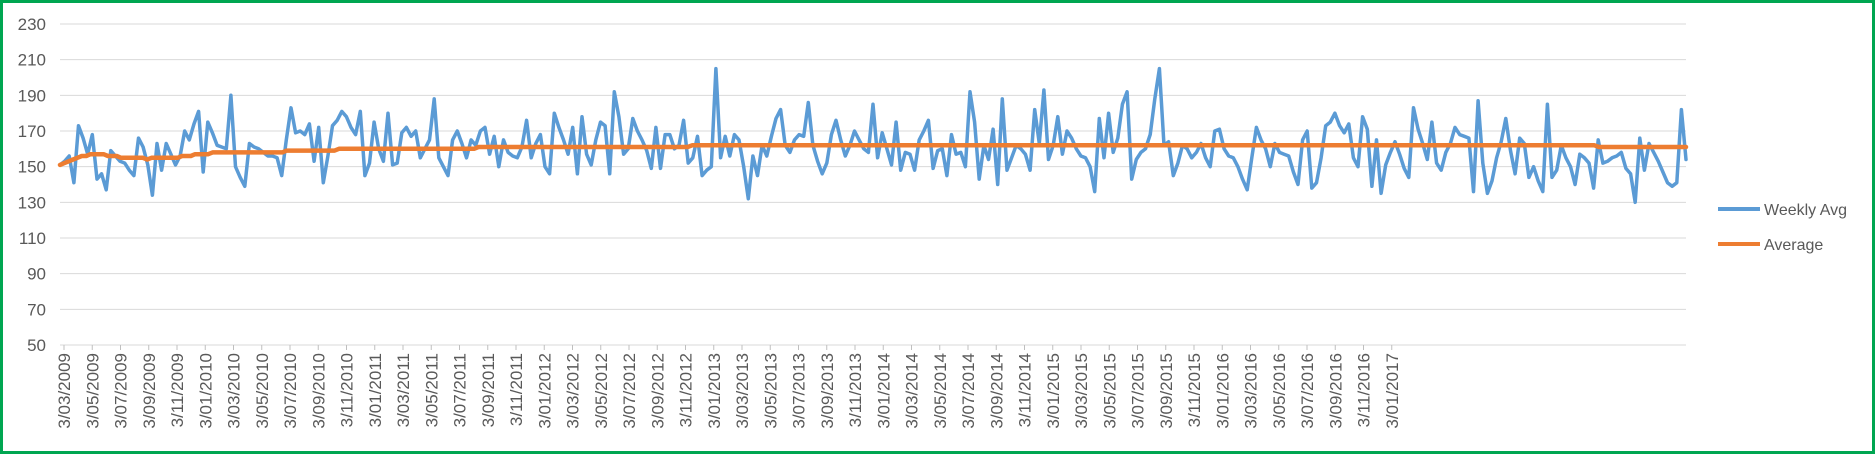 This screenshot has width=1875, height=454. What do you see at coordinates (32, 202) in the screenshot?
I see `y-tick-label: 130` at bounding box center [32, 202].